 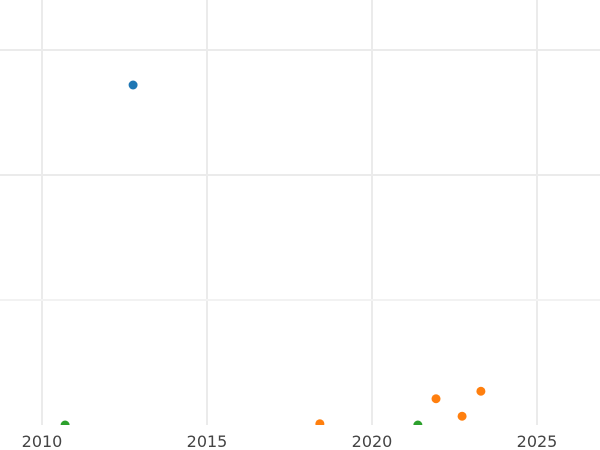 I want to click on x-tick-label: 2025, so click(x=537, y=441).